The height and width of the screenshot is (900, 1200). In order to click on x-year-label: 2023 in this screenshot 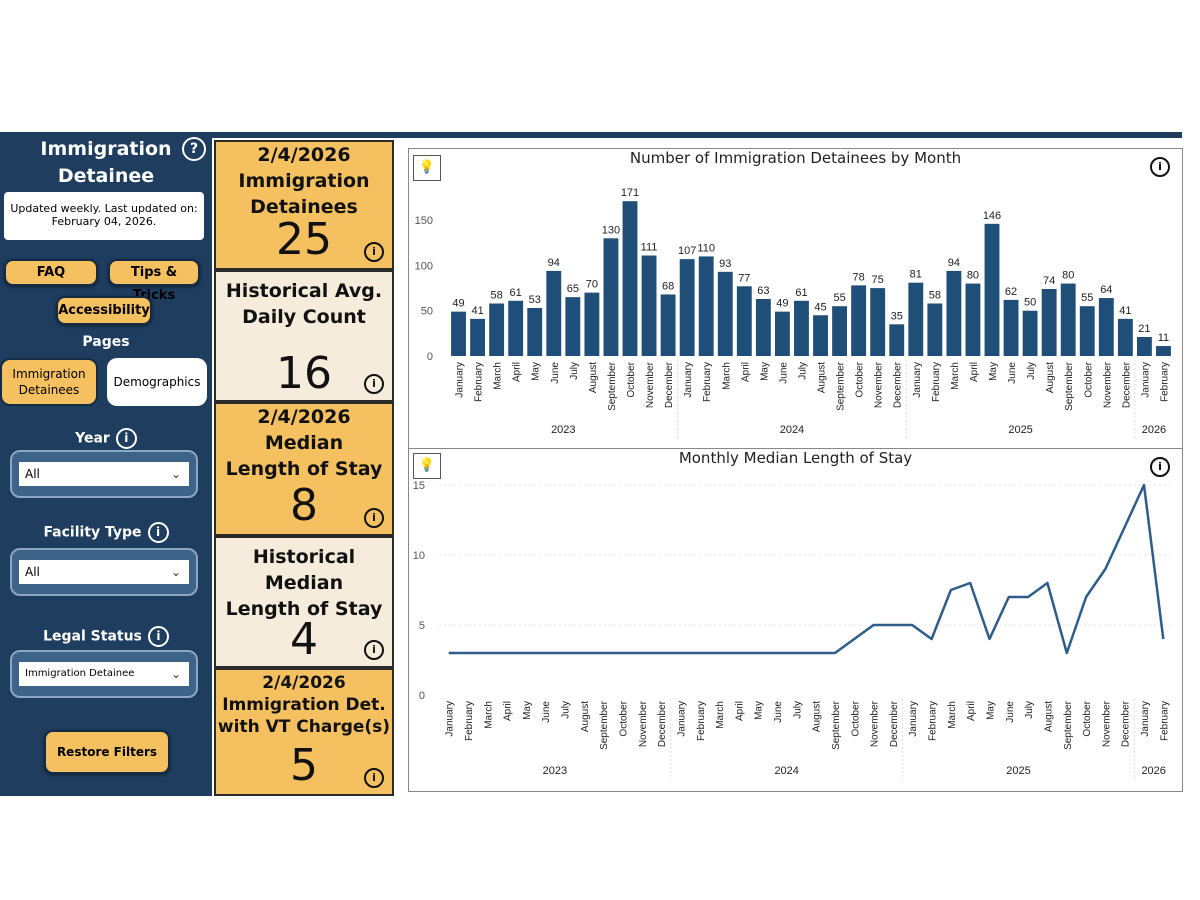, I will do `click(563, 430)`.